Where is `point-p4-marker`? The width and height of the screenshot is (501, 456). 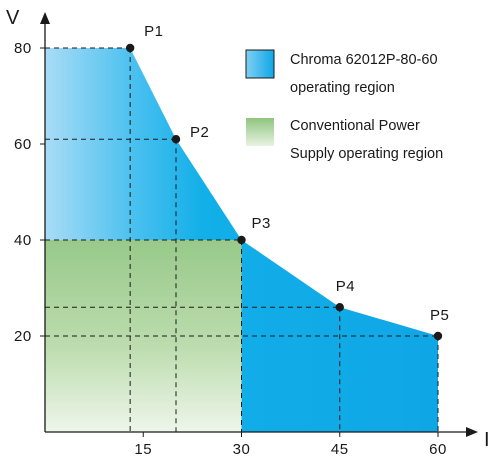
point-p4-marker is located at coordinates (339, 307).